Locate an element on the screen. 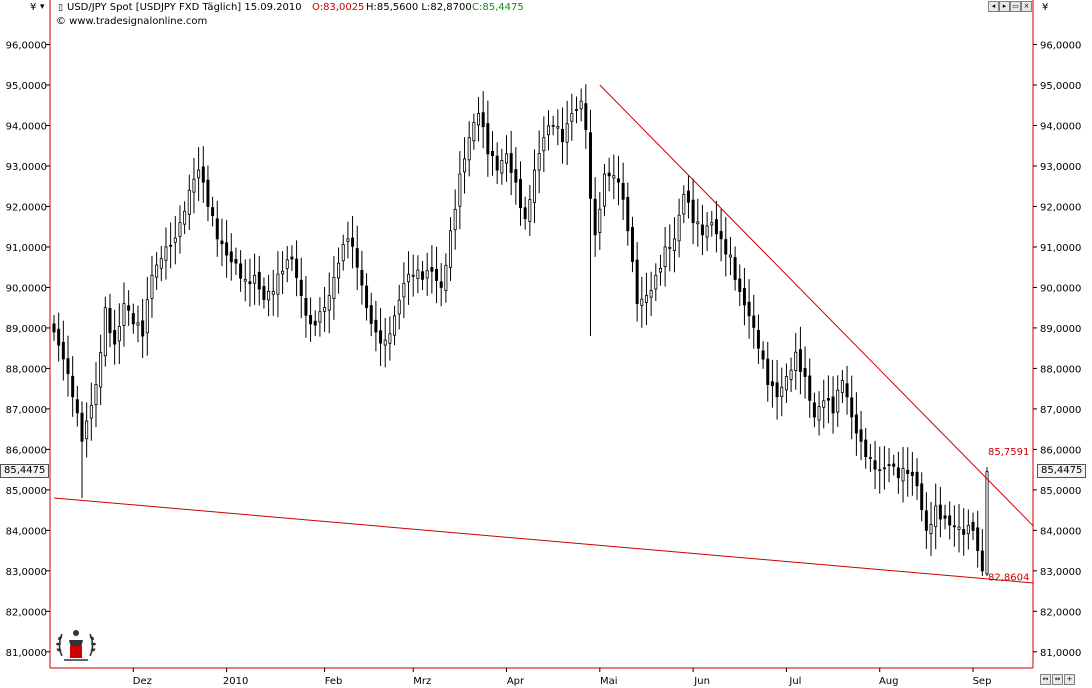  scroll-horizontal-icon: ⇔ is located at coordinates (1057, 679).